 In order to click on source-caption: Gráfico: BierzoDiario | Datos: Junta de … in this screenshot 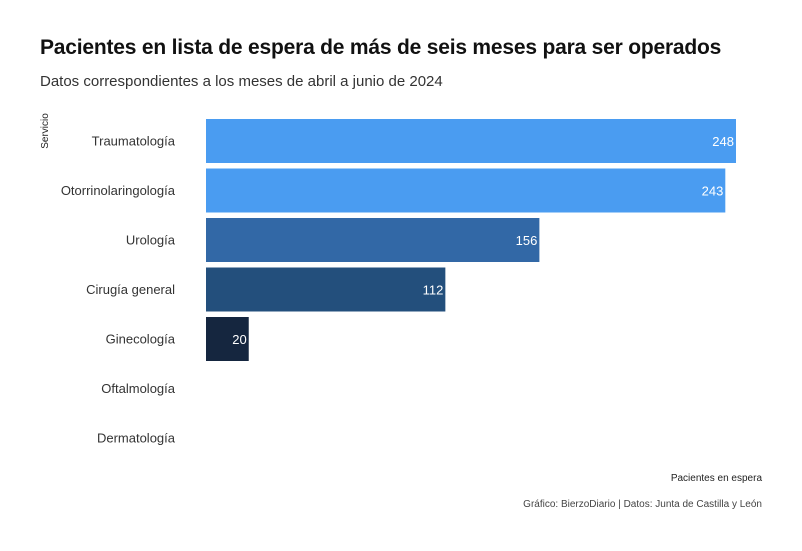, I will do `click(642, 504)`.